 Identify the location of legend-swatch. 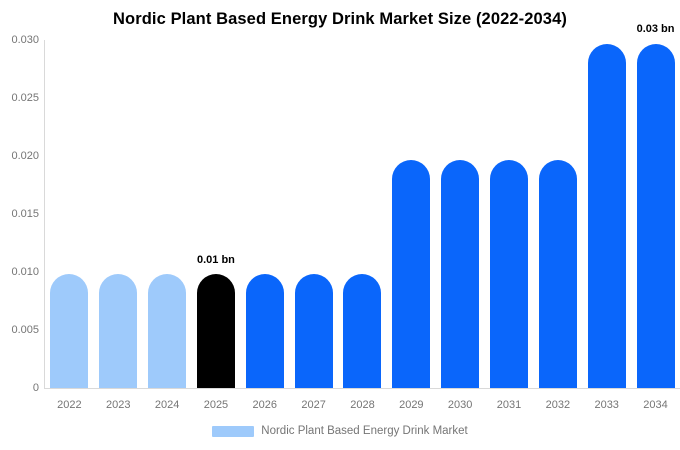
(233, 431).